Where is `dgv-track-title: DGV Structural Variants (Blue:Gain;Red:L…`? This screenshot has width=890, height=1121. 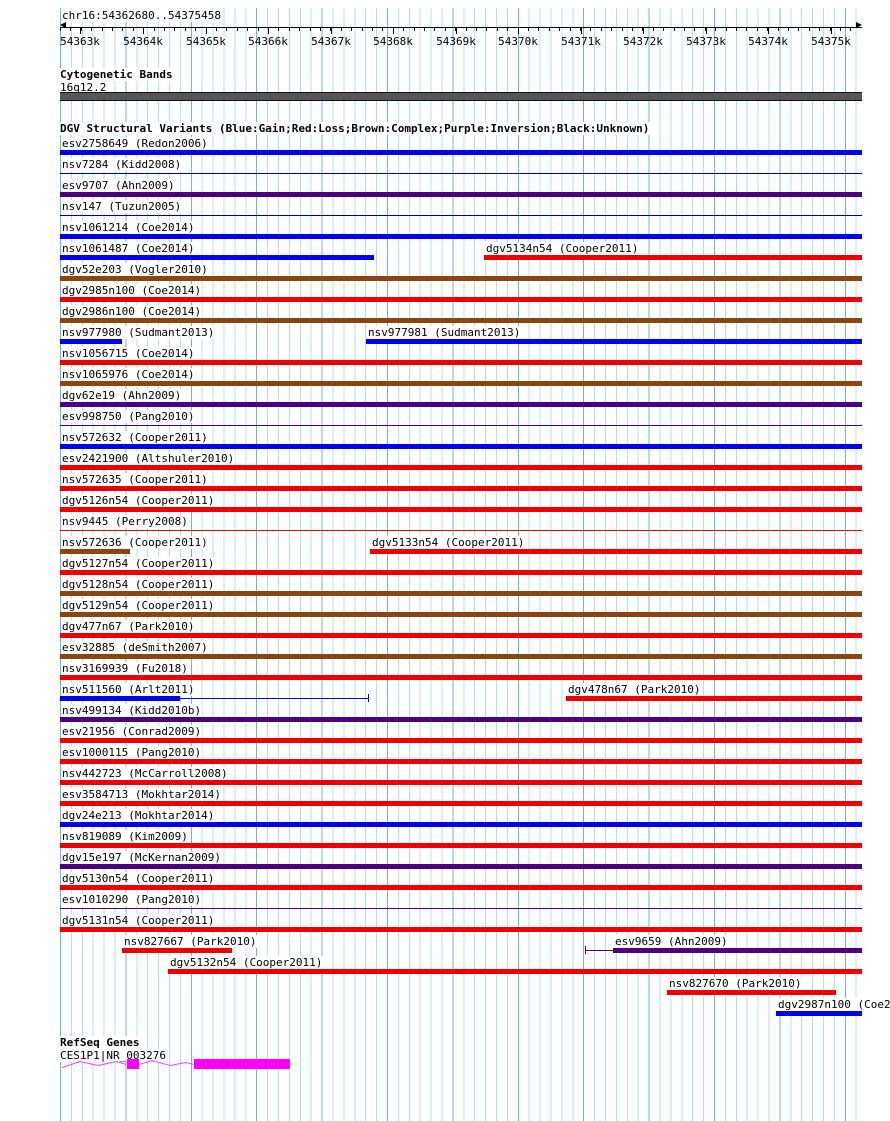
dgv-track-title: DGV Structural Variants (Blue:Gain;Red:L… is located at coordinates (355, 128).